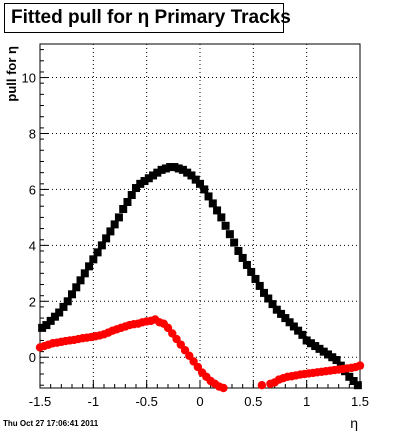 Image resolution: width=400 pixels, height=433 pixels. I want to click on x-tick-label: -1.5, so click(40, 401).